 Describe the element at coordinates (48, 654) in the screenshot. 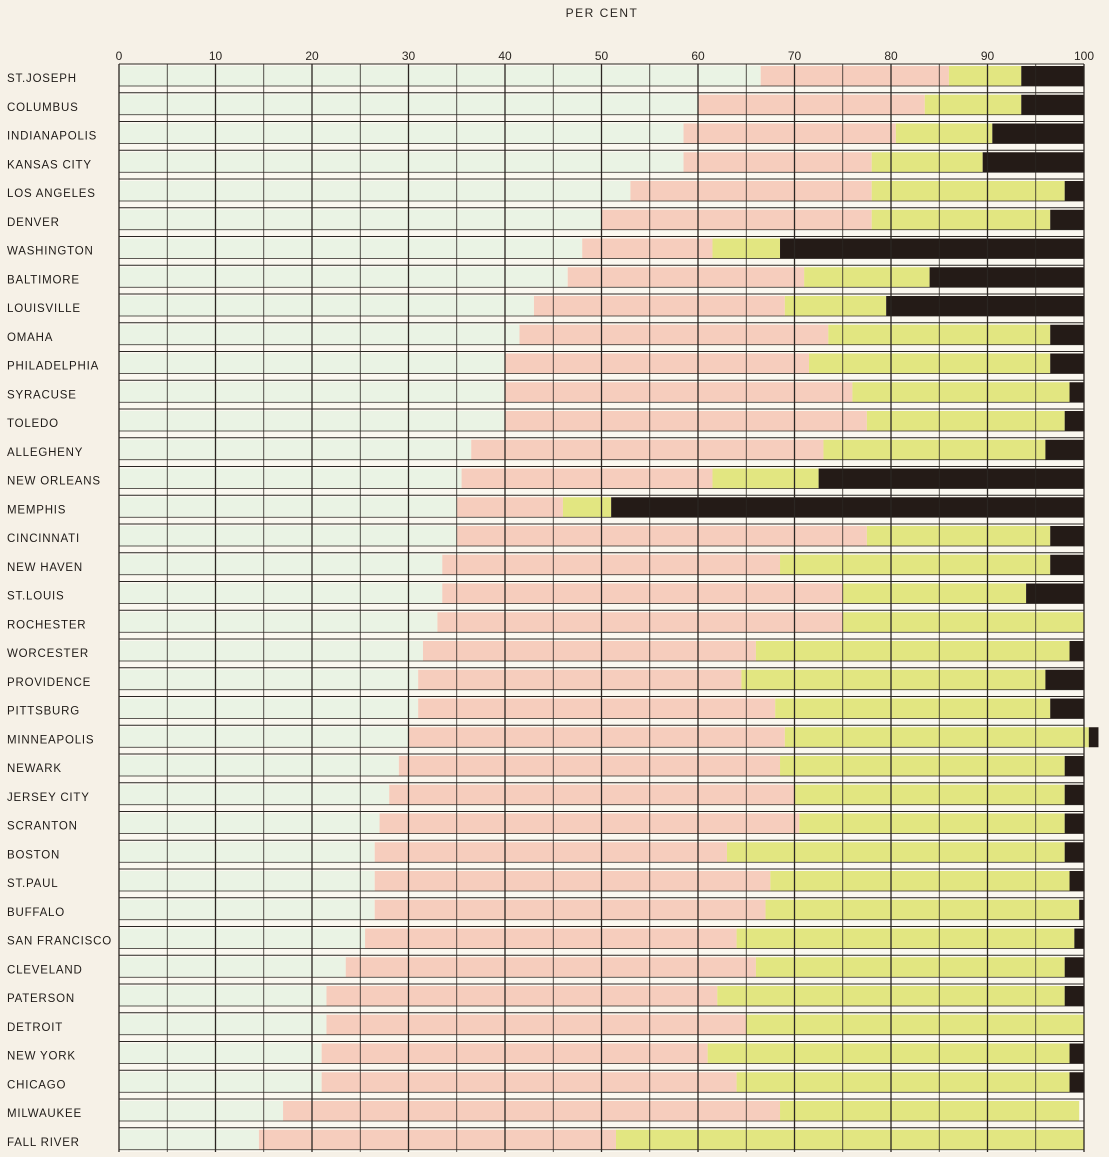

I see `category-label: WORCESTER` at that location.